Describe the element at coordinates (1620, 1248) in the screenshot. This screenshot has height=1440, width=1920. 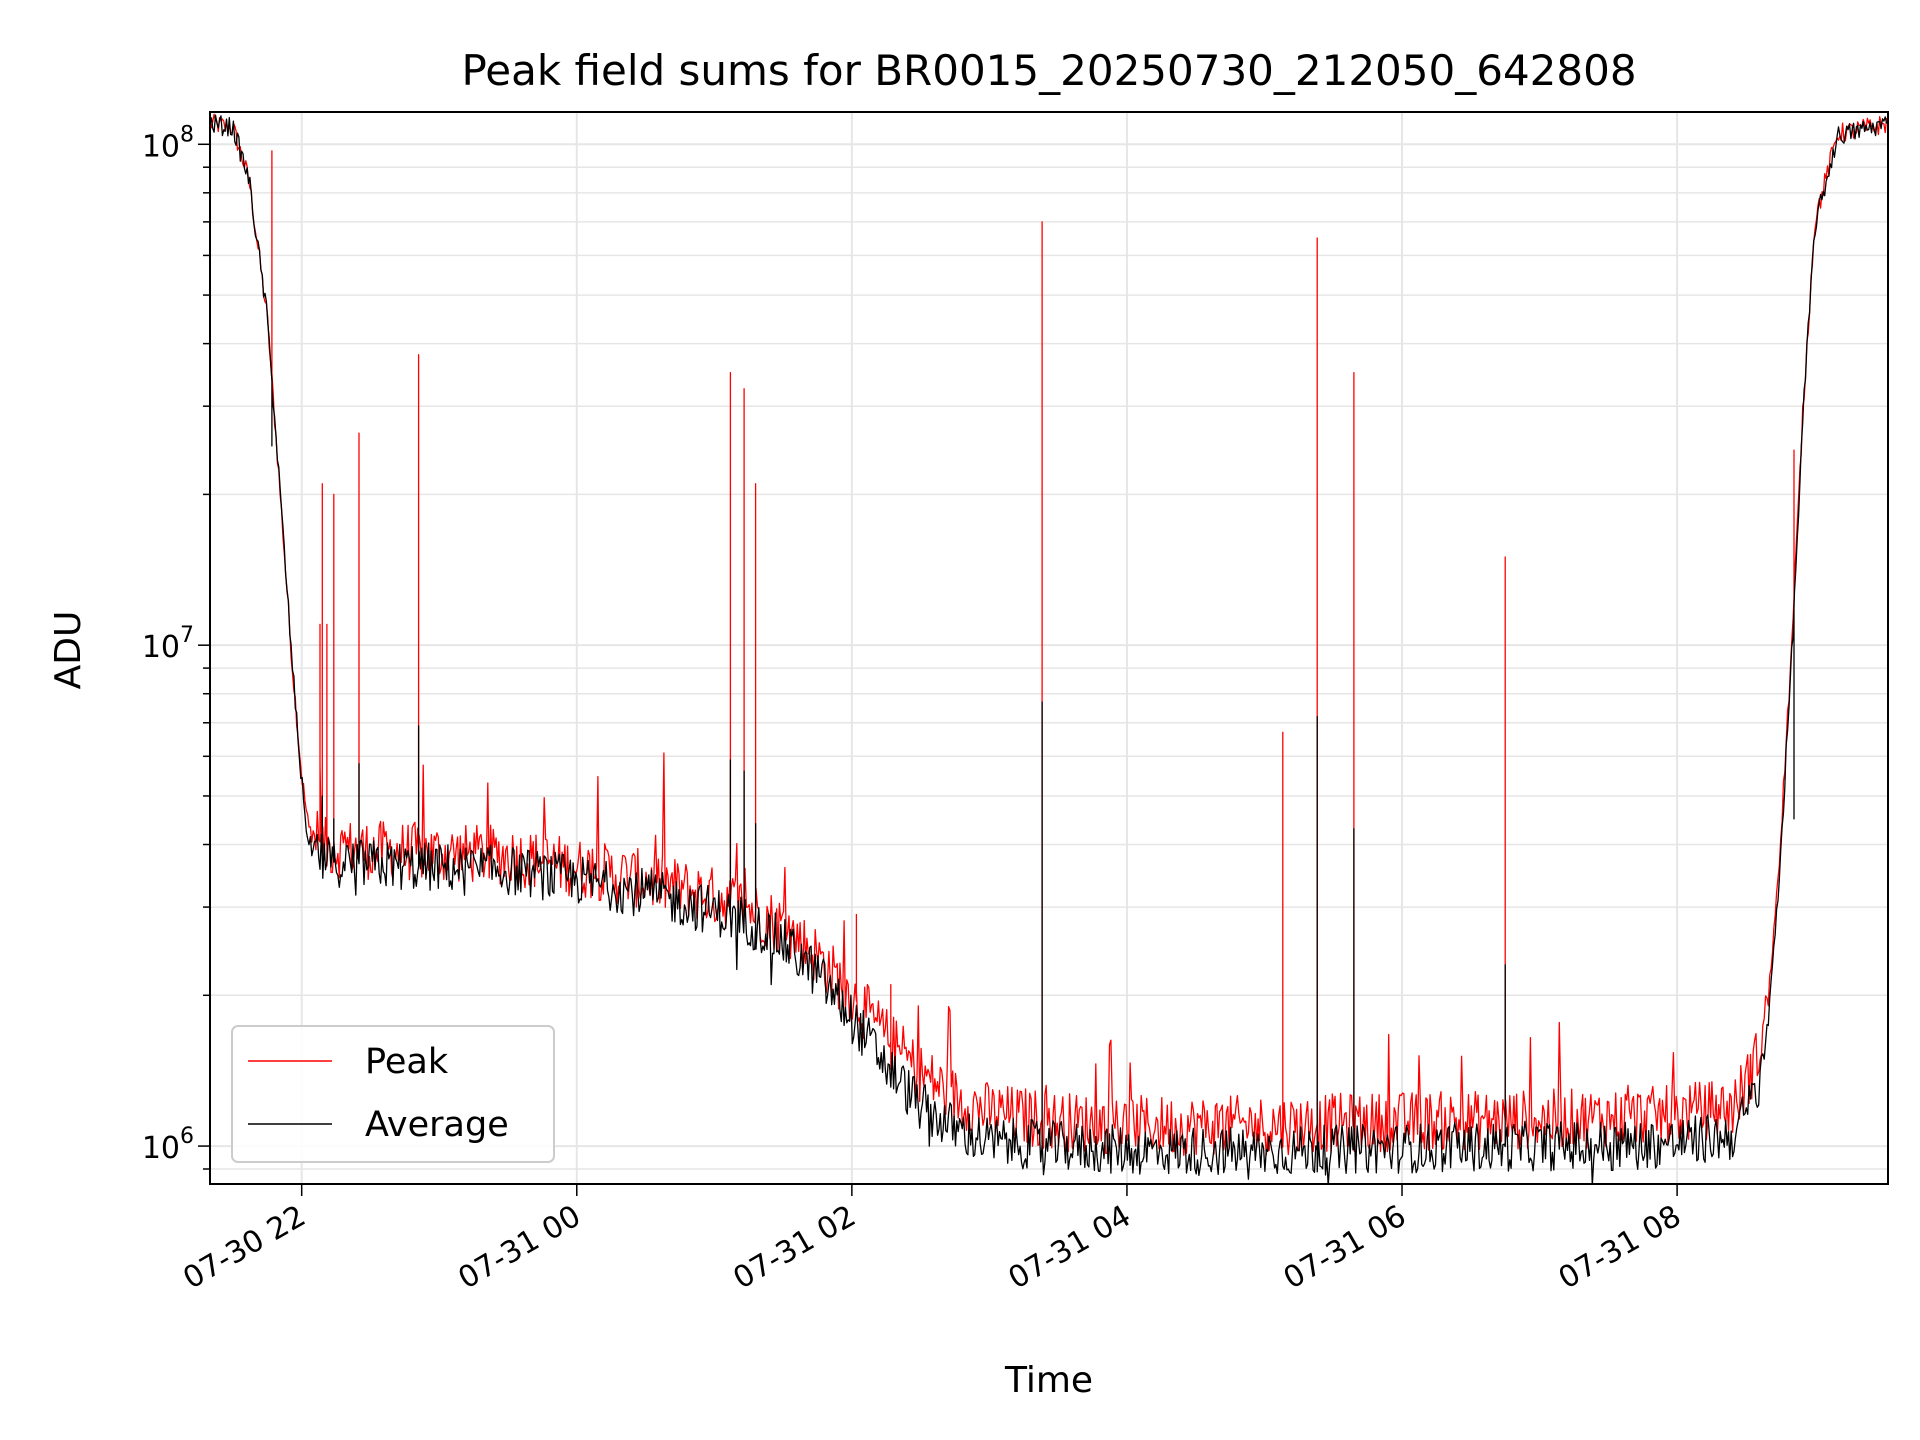
I see `x-tick-label: 07-31 08` at that location.